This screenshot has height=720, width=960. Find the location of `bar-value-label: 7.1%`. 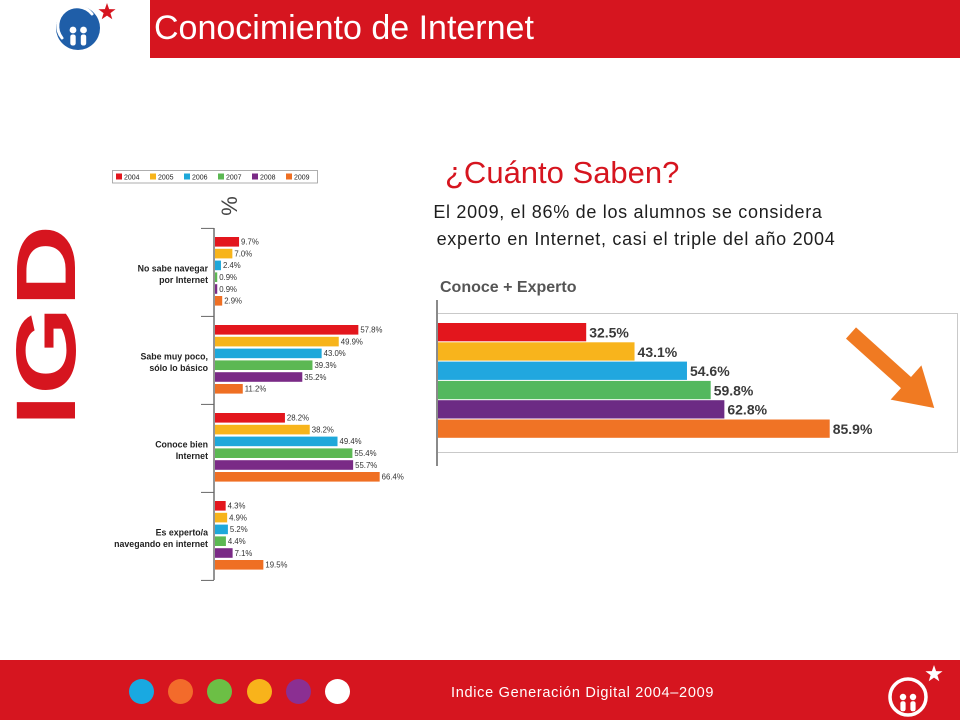

bar-value-label: 7.1% is located at coordinates (244, 553).